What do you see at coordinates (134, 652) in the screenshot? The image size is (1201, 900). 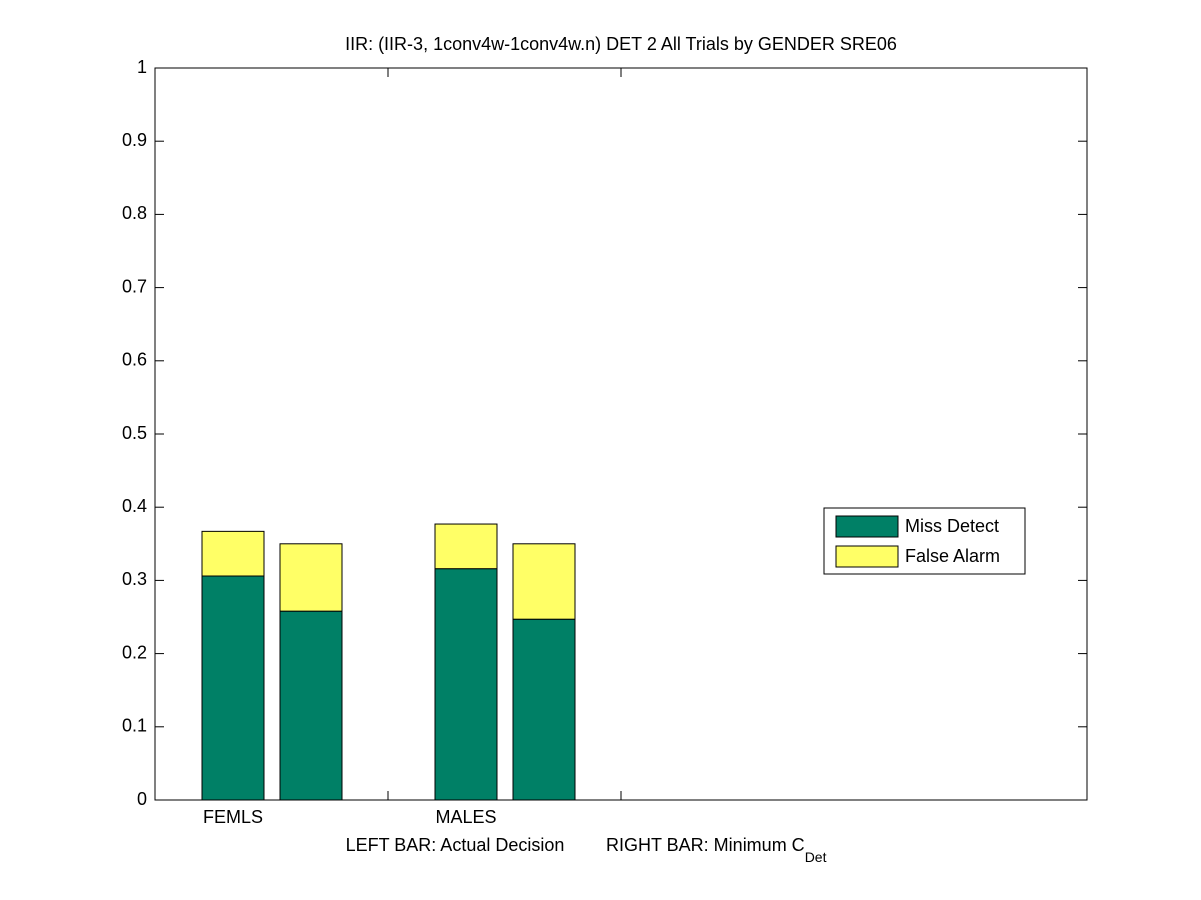 I see `y-tick-label: 0.2` at bounding box center [134, 652].